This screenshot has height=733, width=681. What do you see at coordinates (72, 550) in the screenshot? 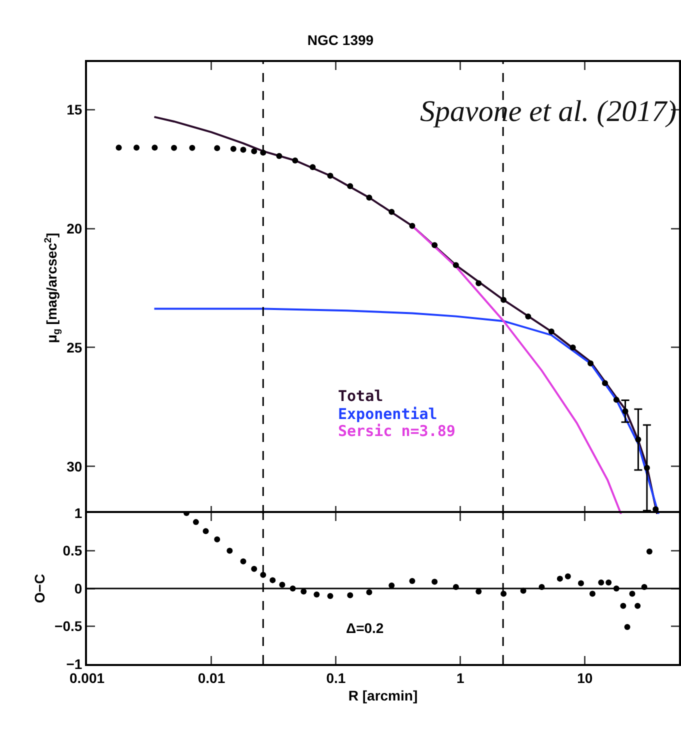
I see `y-tick-label: 0.5` at bounding box center [72, 550].